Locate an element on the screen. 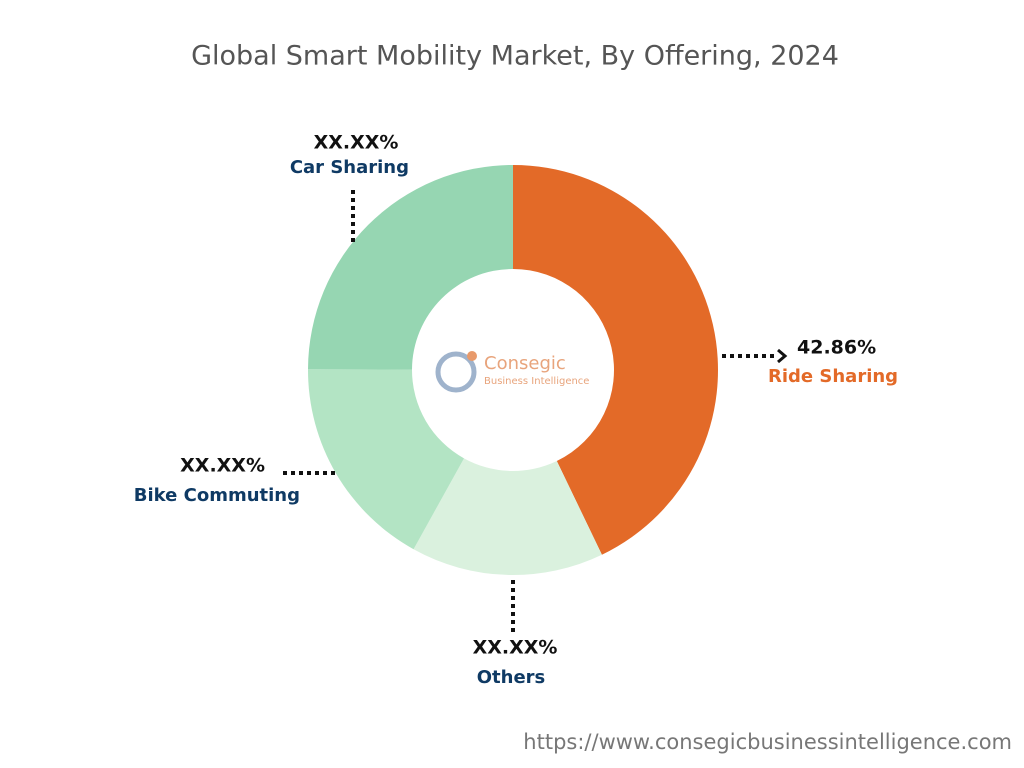 Image resolution: width=1024 pixels, height=768 pixels. logo-tagline: Business Intelligence is located at coordinates (536, 381).